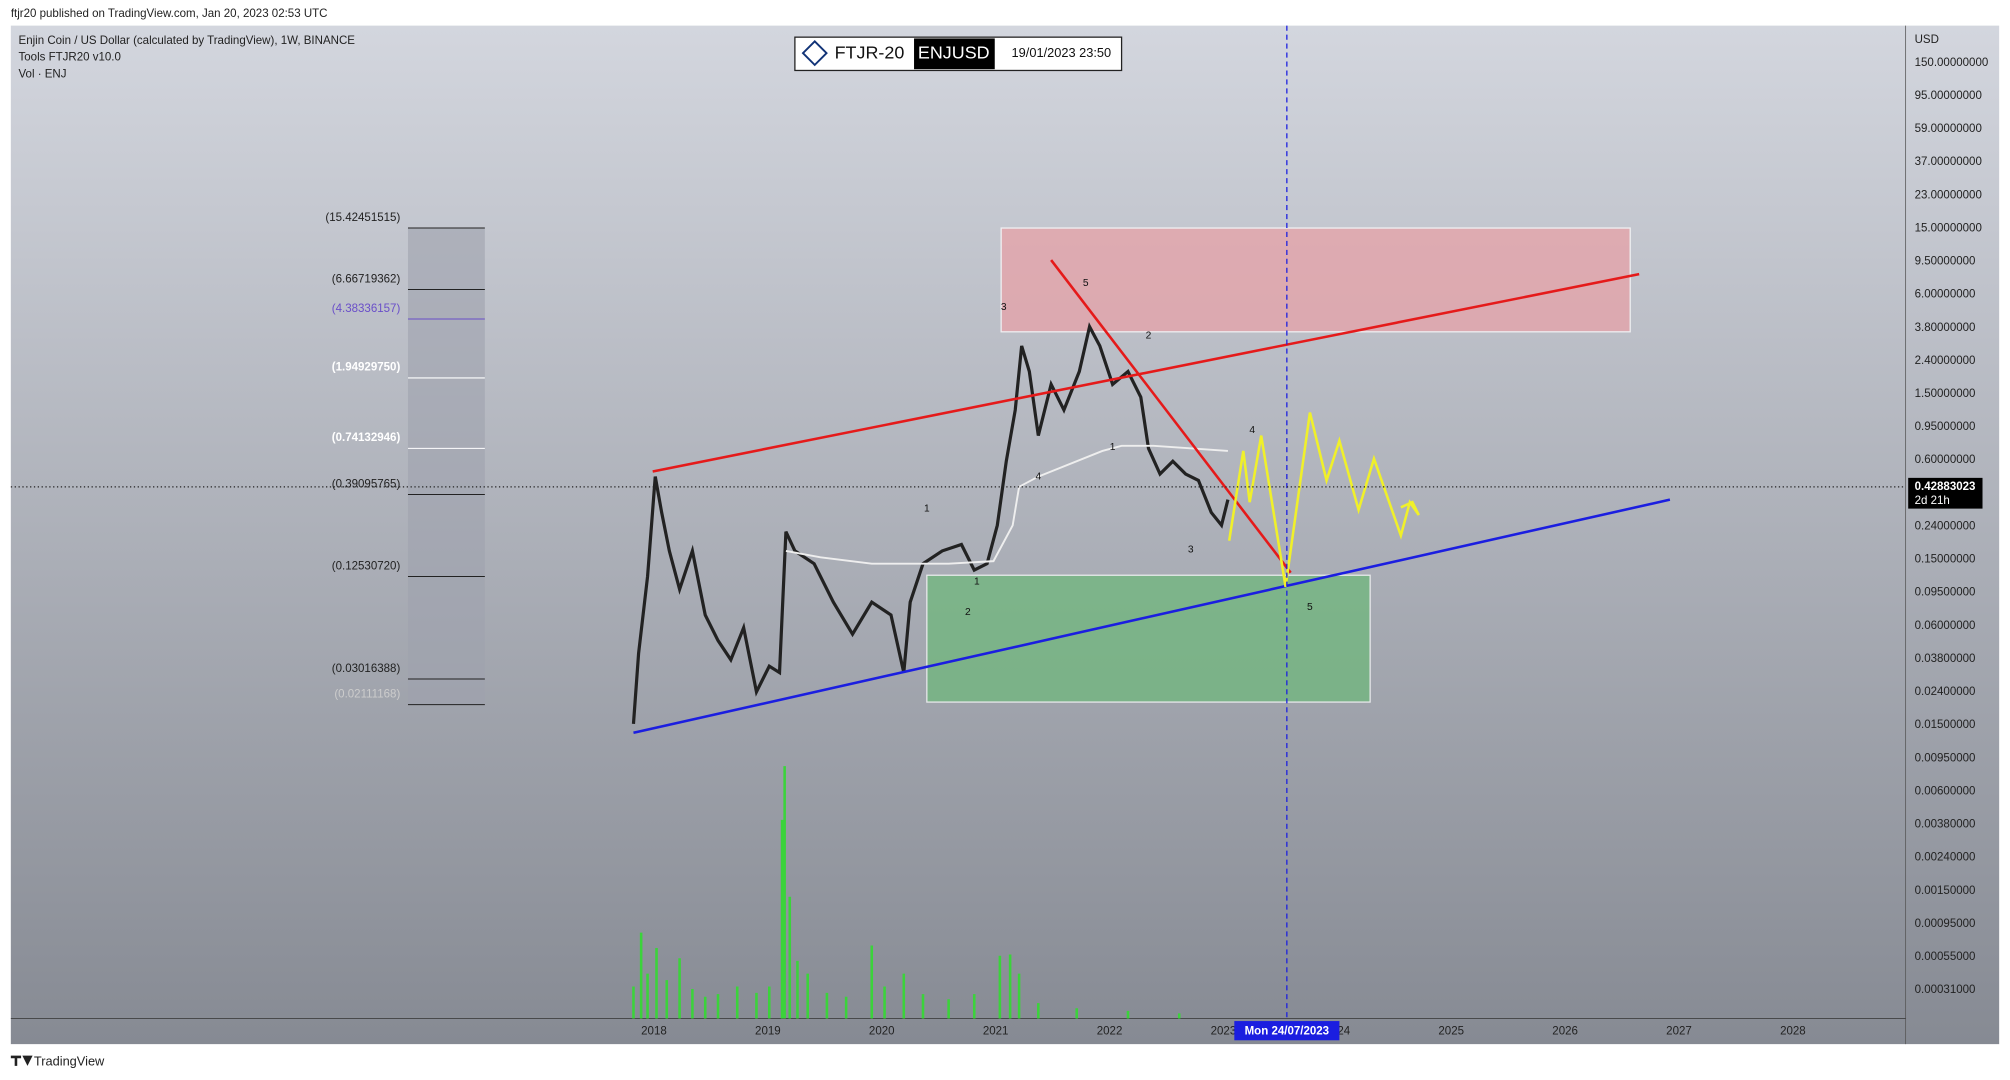 The image size is (2010, 1080). What do you see at coordinates (882, 1031) in the screenshot?
I see `year-label: 2020` at bounding box center [882, 1031].